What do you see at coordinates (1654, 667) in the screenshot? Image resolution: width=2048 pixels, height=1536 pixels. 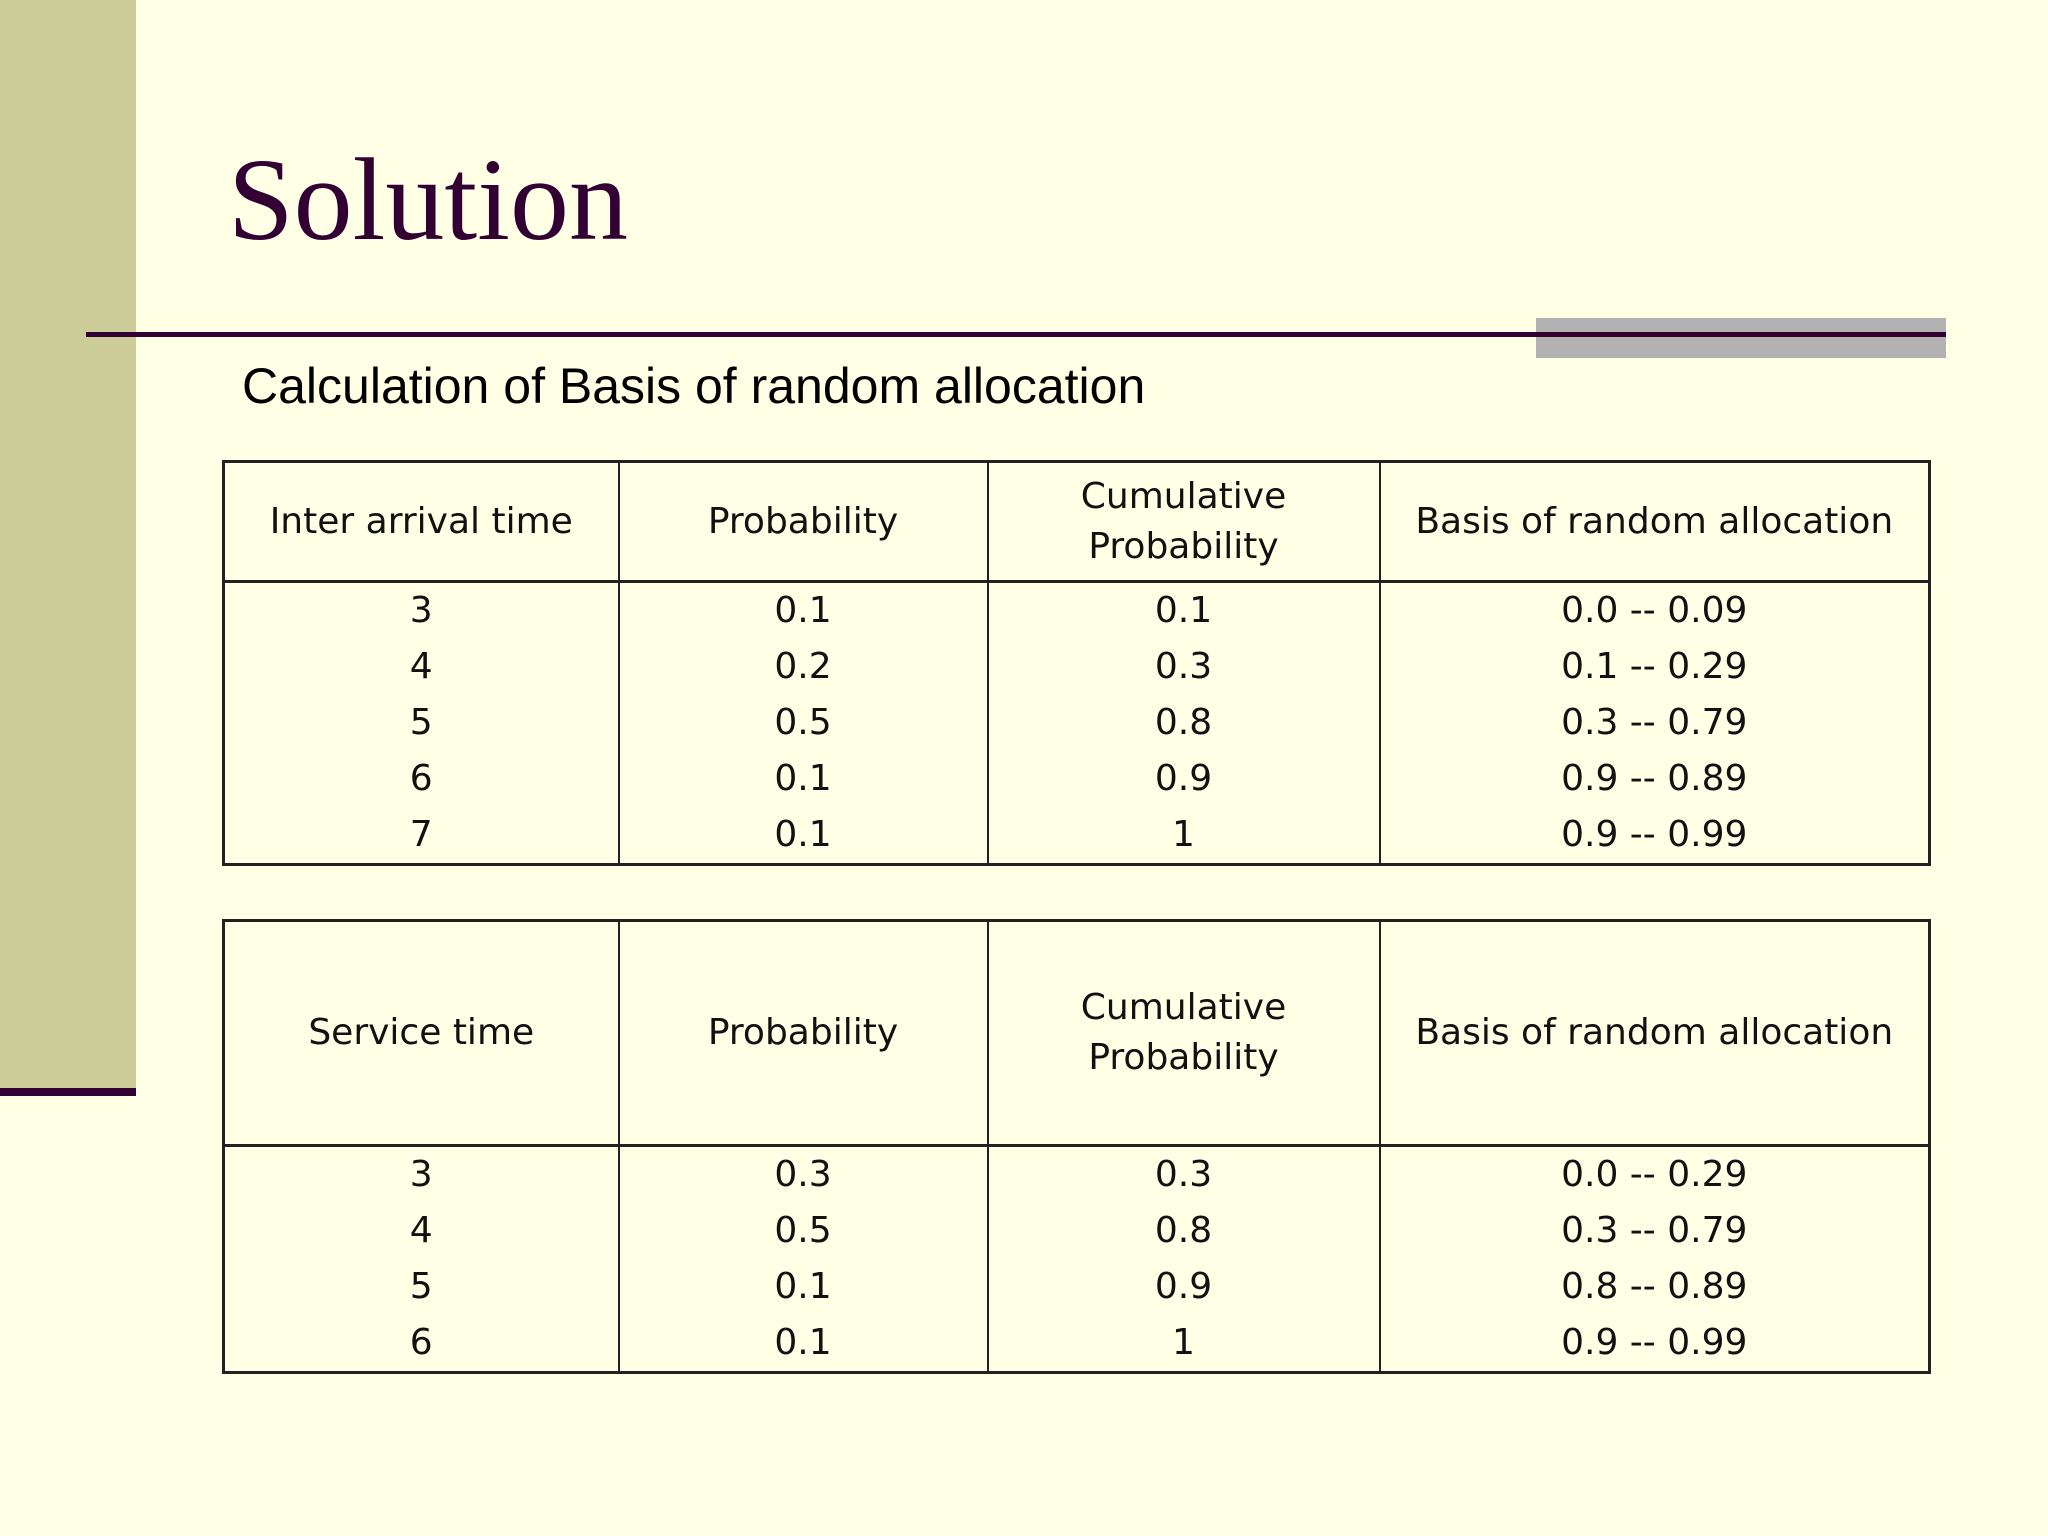 I see `table-cell: 0.1 -- 0.29` at bounding box center [1654, 667].